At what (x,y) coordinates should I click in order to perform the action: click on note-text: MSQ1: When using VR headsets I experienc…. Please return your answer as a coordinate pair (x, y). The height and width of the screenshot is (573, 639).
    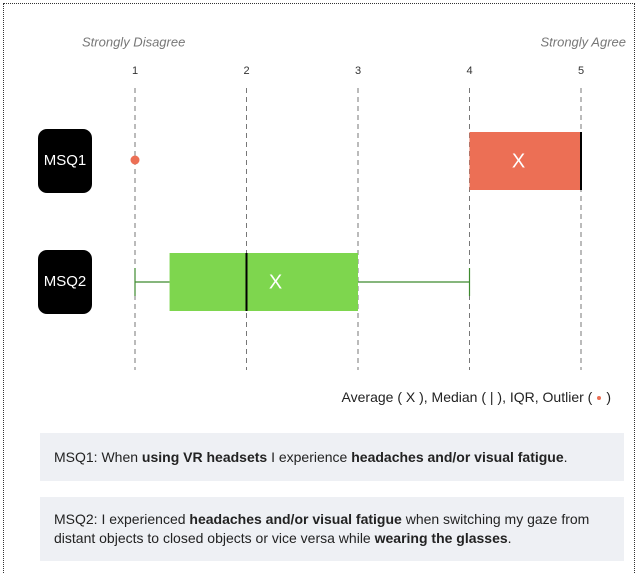
    Looking at the image, I should click on (332, 457).